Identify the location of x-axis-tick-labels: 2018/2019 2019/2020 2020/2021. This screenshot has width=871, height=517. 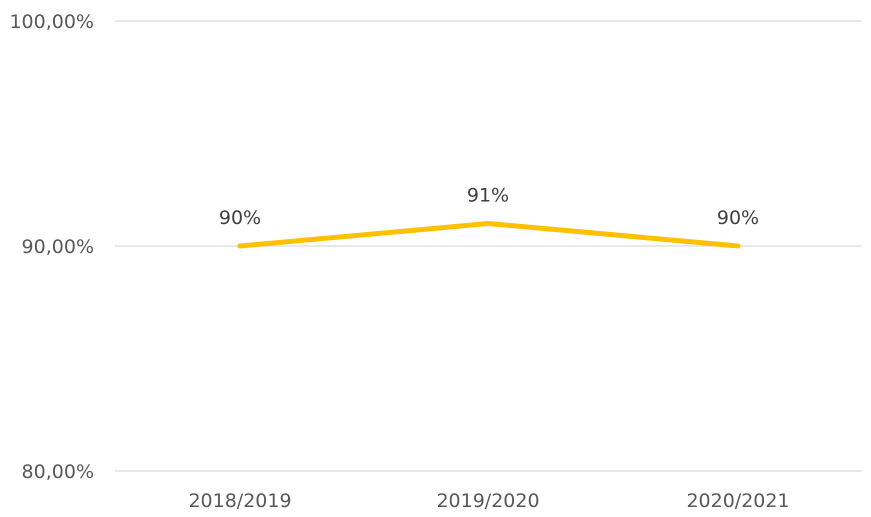
(488, 501).